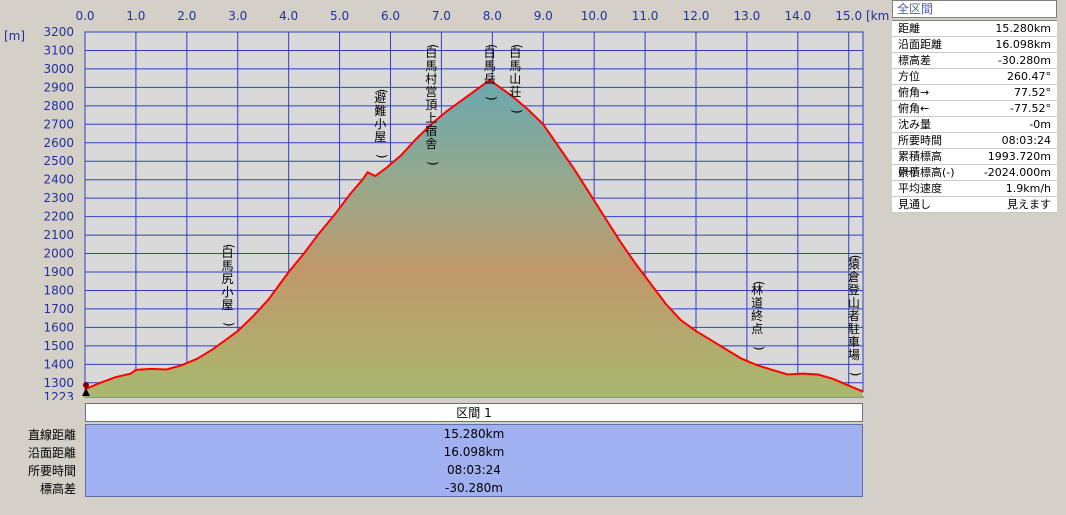 The width and height of the screenshot is (1066, 515). Describe the element at coordinates (1026, 140) in the screenshot. I see `stats-value: 08:03:24` at that location.